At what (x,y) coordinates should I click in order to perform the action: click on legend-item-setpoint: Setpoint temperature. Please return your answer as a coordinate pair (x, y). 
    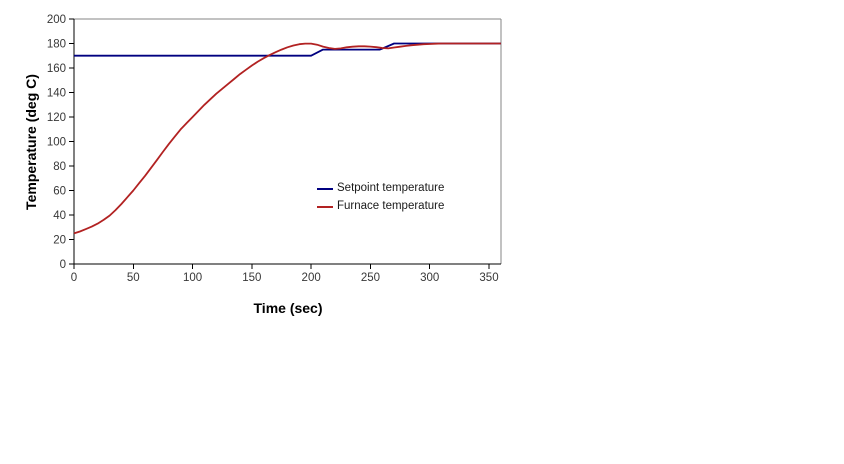
    Looking at the image, I should click on (380, 188).